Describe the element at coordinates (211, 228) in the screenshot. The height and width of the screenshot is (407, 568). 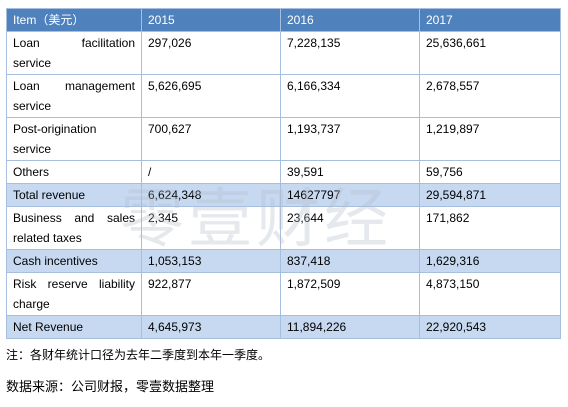
I see `cell: 2,345` at that location.